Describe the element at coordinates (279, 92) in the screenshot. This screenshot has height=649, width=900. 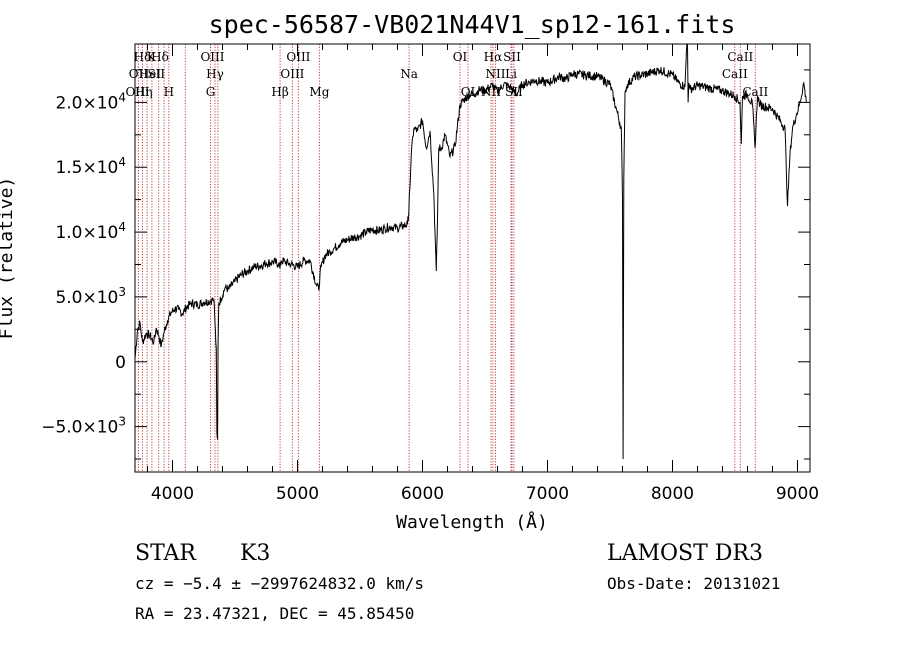
I see `line-label: Hβ` at that location.